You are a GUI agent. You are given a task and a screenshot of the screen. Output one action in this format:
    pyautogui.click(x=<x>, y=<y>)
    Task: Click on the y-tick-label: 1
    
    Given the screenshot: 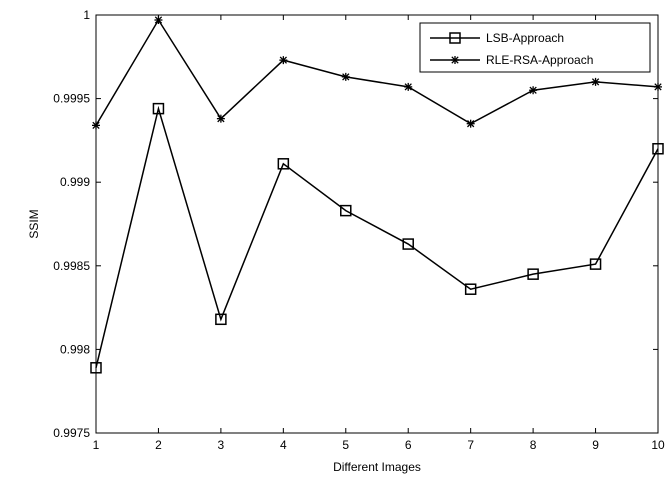 What is the action you would take?
    pyautogui.click(x=86, y=15)
    